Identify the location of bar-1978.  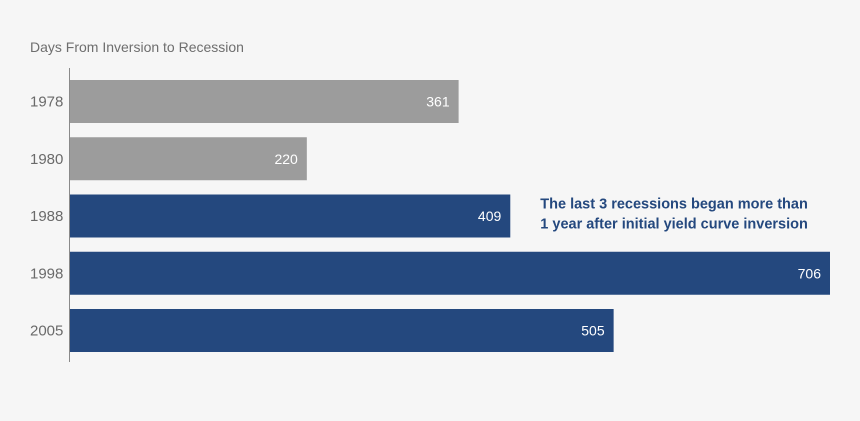
(264, 101).